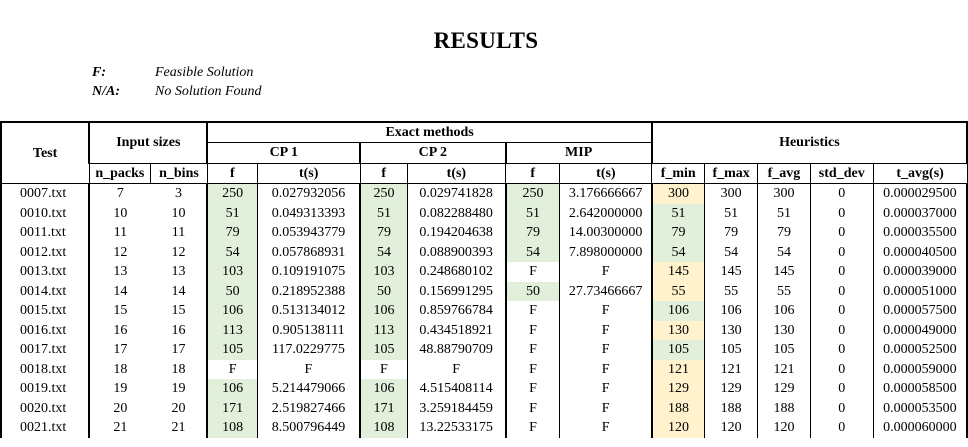  I want to click on cell-cp2-f: 105, so click(383, 350).